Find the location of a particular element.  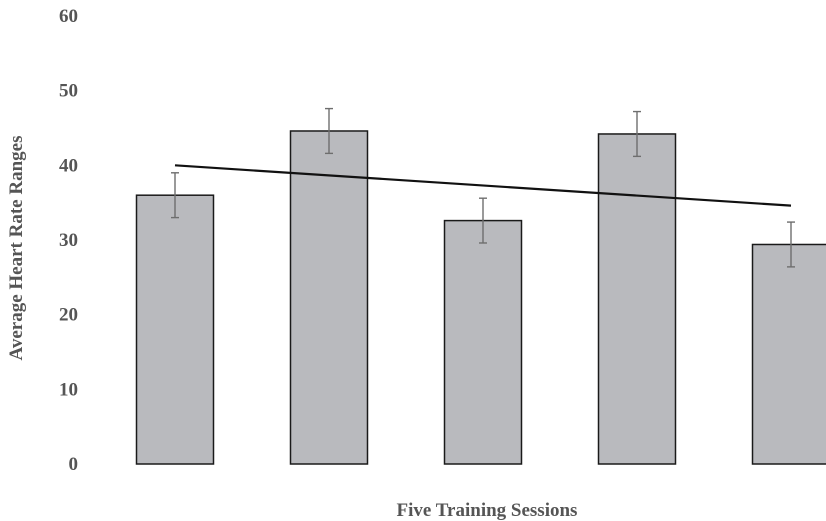

y-tick-labels: 0 10 20 30 40 50 60 is located at coordinates (68, 240).